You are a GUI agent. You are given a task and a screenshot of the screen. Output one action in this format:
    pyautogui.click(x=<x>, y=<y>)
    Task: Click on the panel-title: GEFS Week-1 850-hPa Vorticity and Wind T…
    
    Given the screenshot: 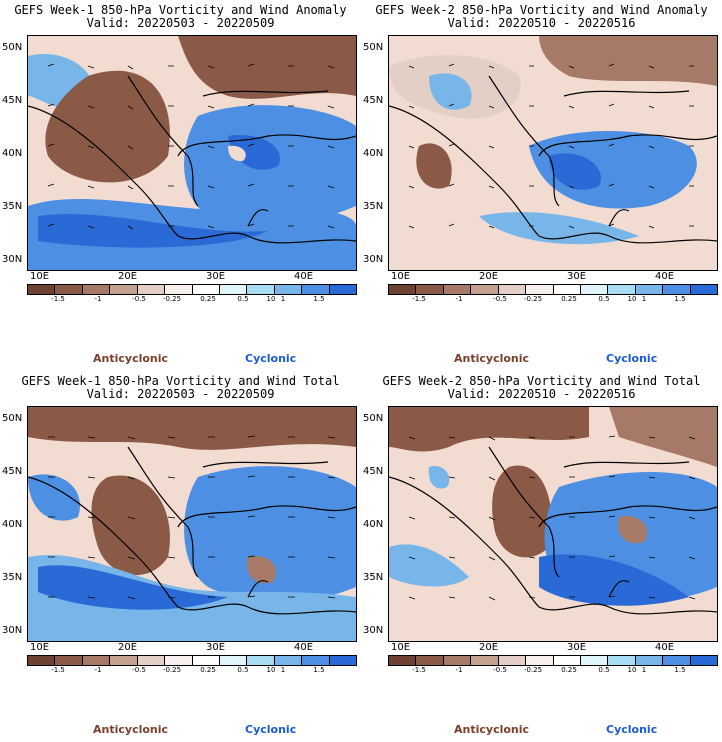 What is the action you would take?
    pyautogui.click(x=180, y=381)
    